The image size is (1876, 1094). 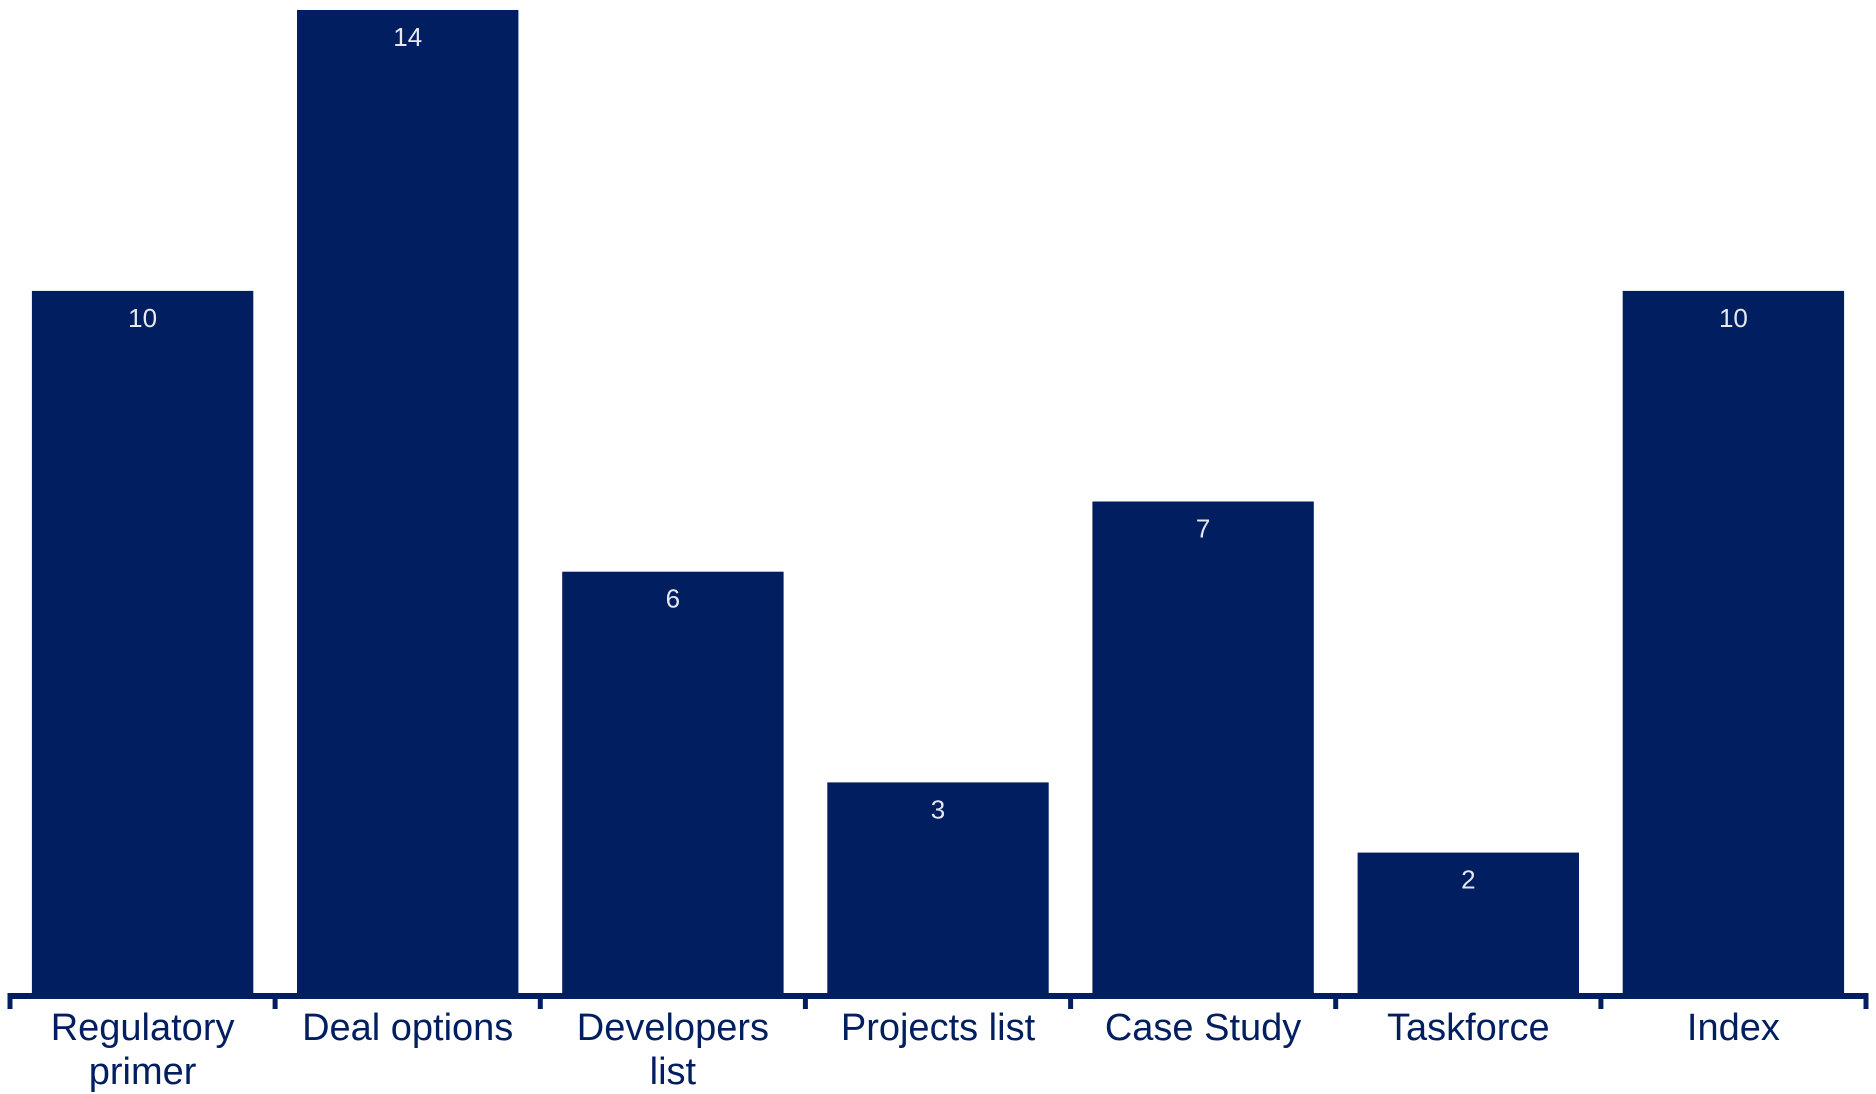 What do you see at coordinates (1733, 641) in the screenshot?
I see `bar-index` at bounding box center [1733, 641].